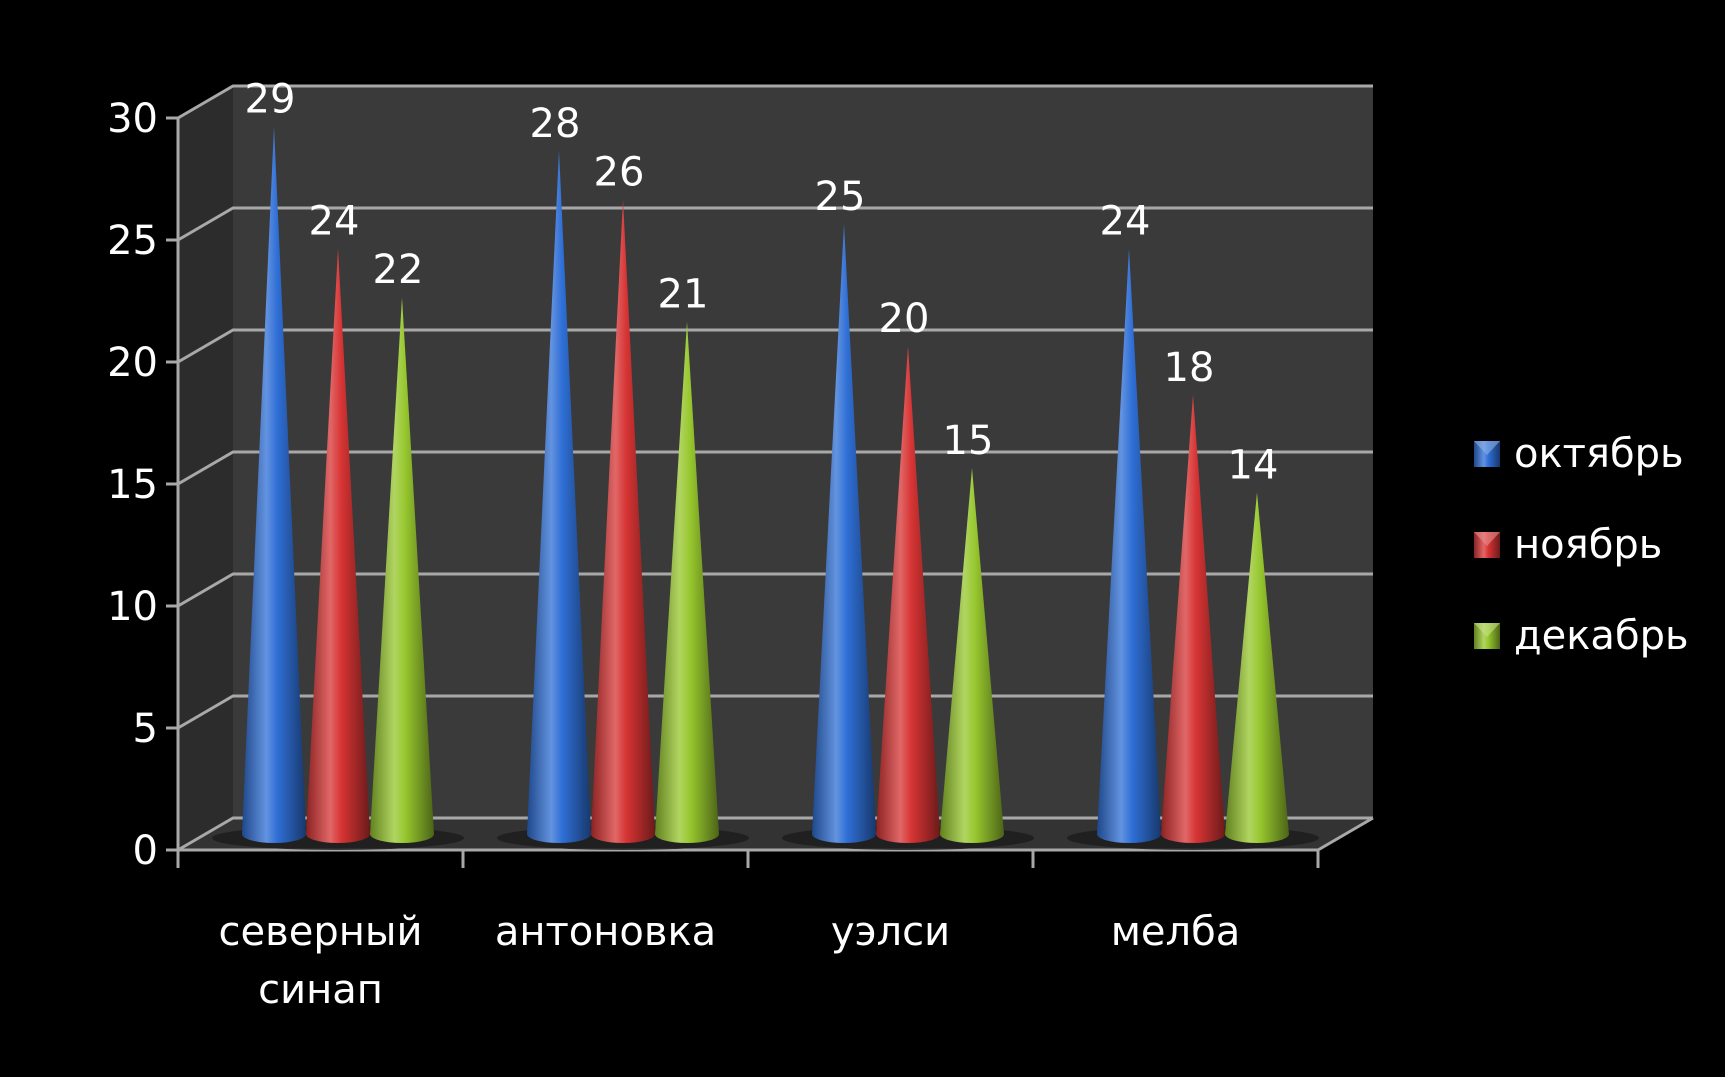 This screenshot has height=1077, width=1725. What do you see at coordinates (890, 932) in the screenshot?
I see `x-tick-label: уэлси` at bounding box center [890, 932].